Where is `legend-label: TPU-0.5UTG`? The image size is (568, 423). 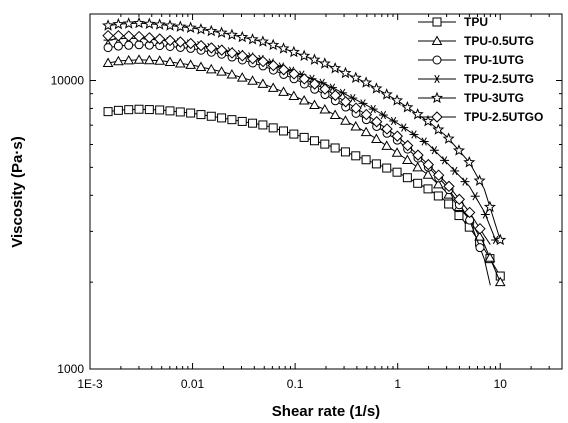 legend-label: TPU-0.5UTG is located at coordinates (499, 41).